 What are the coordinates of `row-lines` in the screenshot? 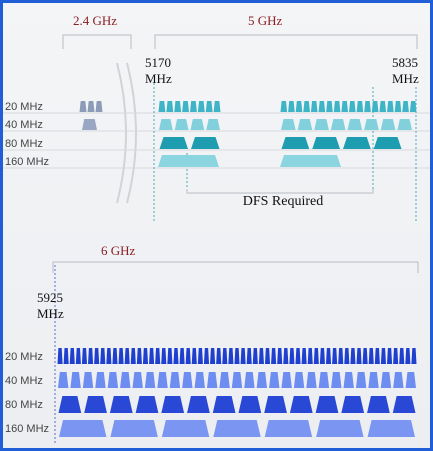 It's located at (216, 140).